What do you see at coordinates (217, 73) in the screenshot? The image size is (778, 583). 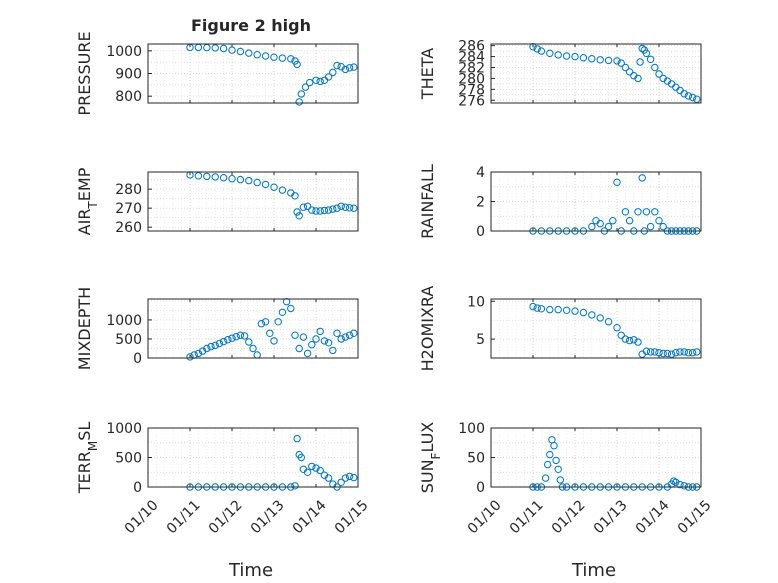 I see `subplot-pressure: 800 900 1000 PRESSURE` at bounding box center [217, 73].